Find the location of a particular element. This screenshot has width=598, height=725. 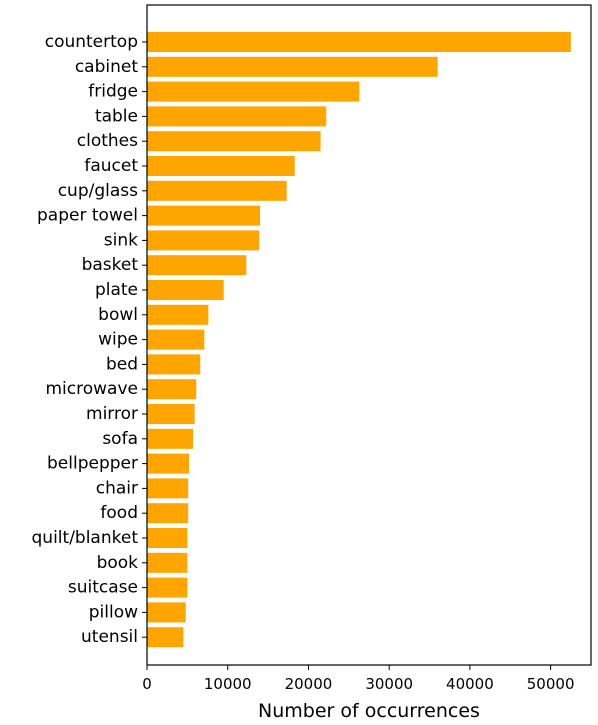

y-tick-label: chair is located at coordinates (117, 488).